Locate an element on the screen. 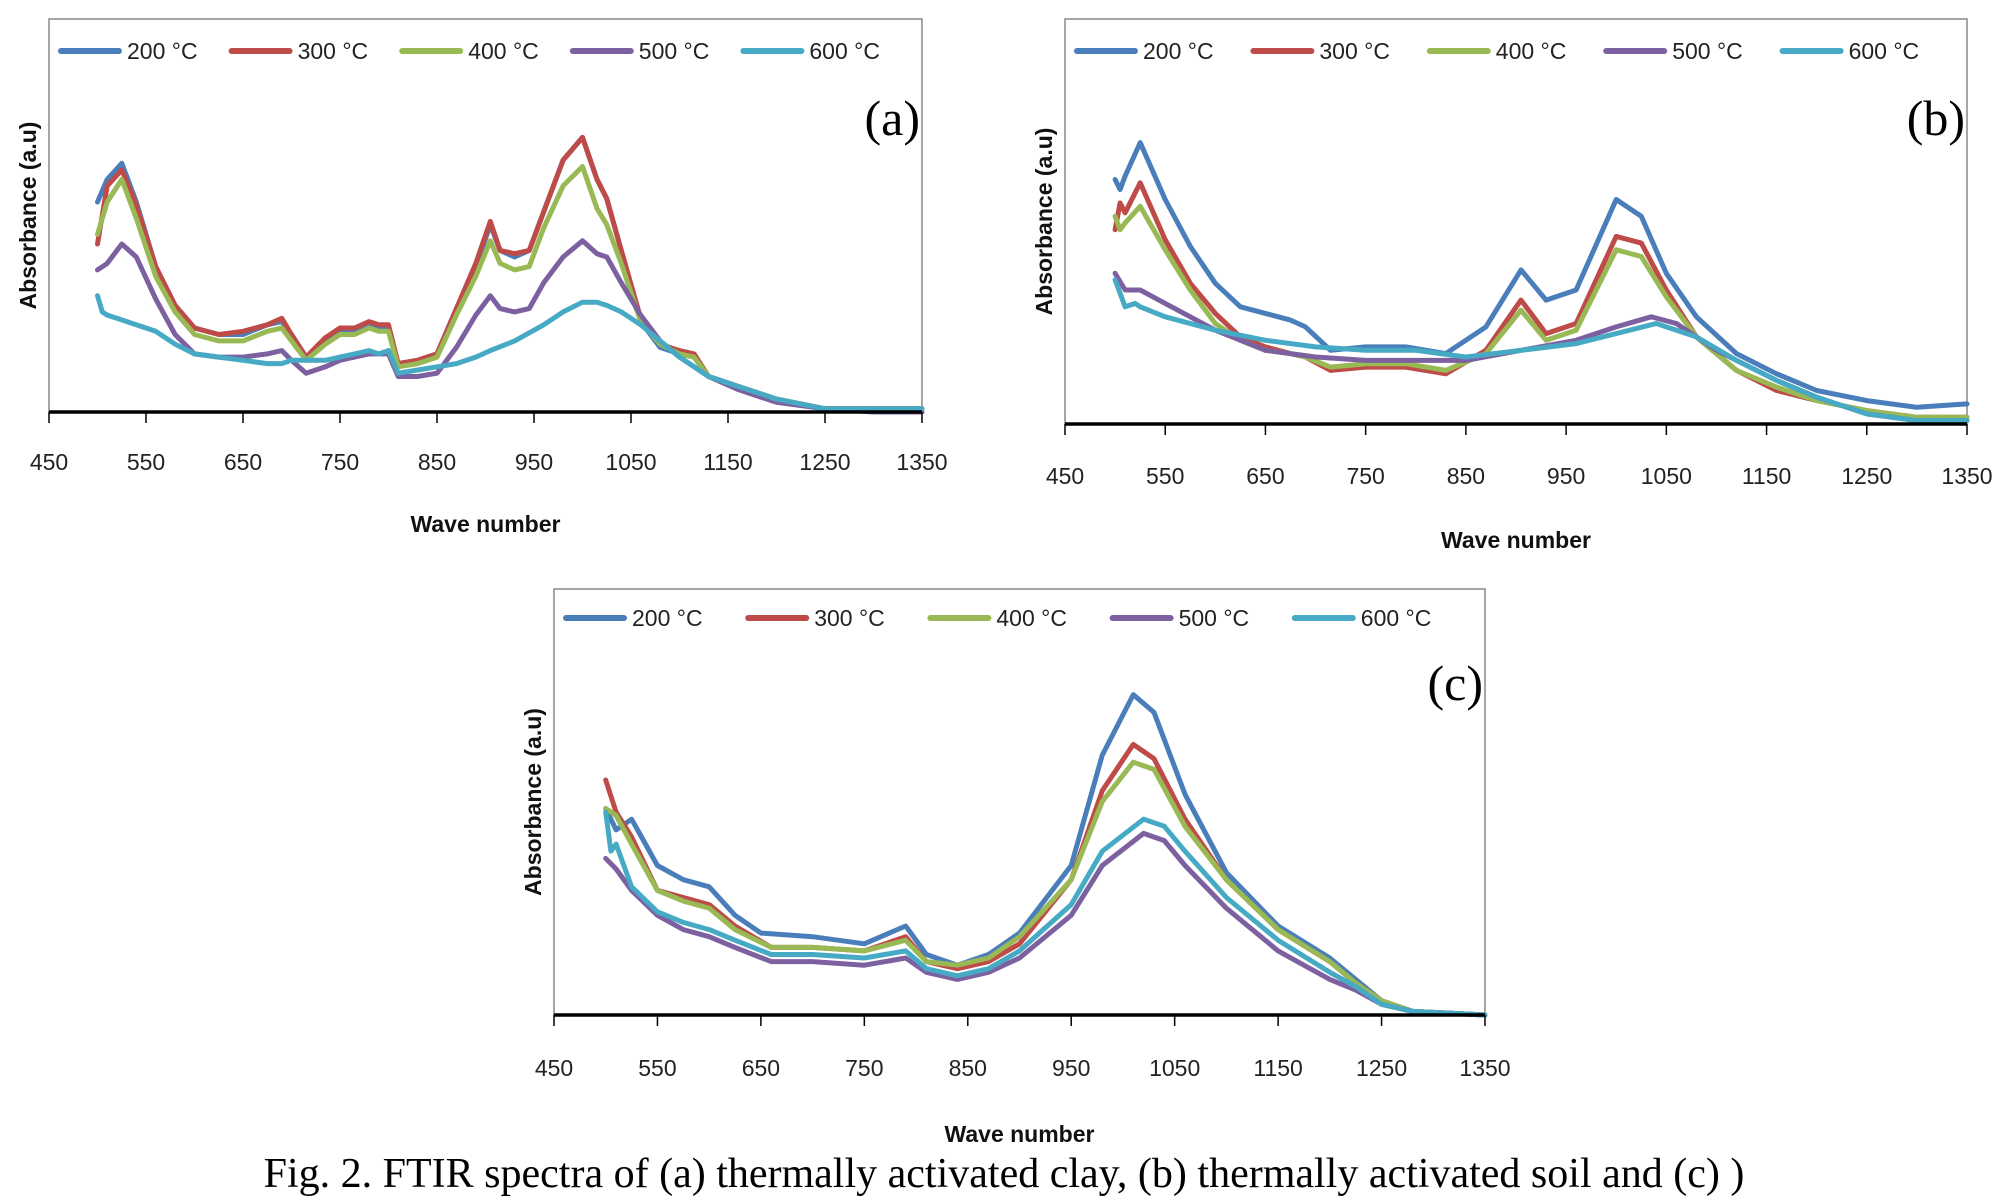 This screenshot has width=2008, height=1198. panel-label: (a) is located at coordinates (893, 118).